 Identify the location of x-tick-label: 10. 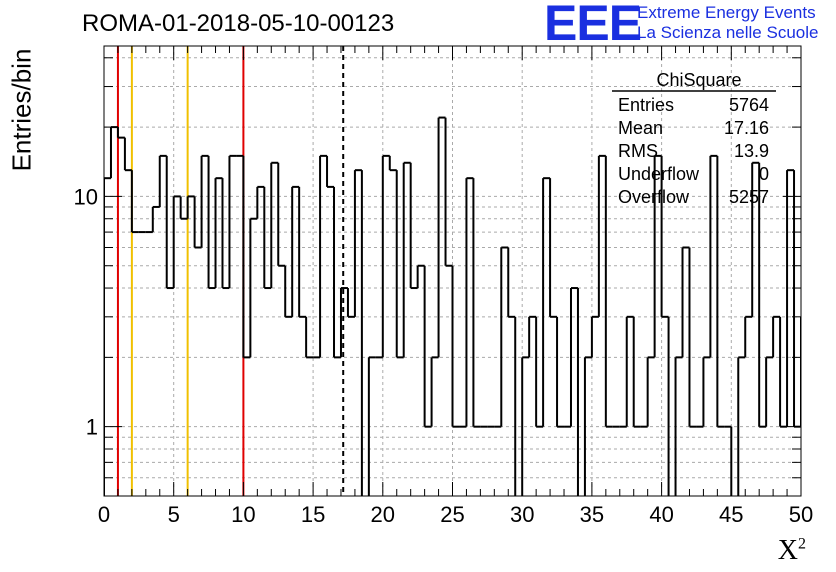
(243, 514).